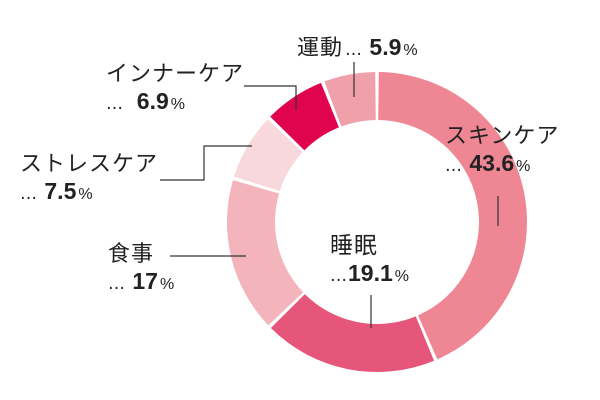 The height and width of the screenshot is (400, 600). Describe the element at coordinates (265, 253) in the screenshot. I see `slice-diet` at that location.